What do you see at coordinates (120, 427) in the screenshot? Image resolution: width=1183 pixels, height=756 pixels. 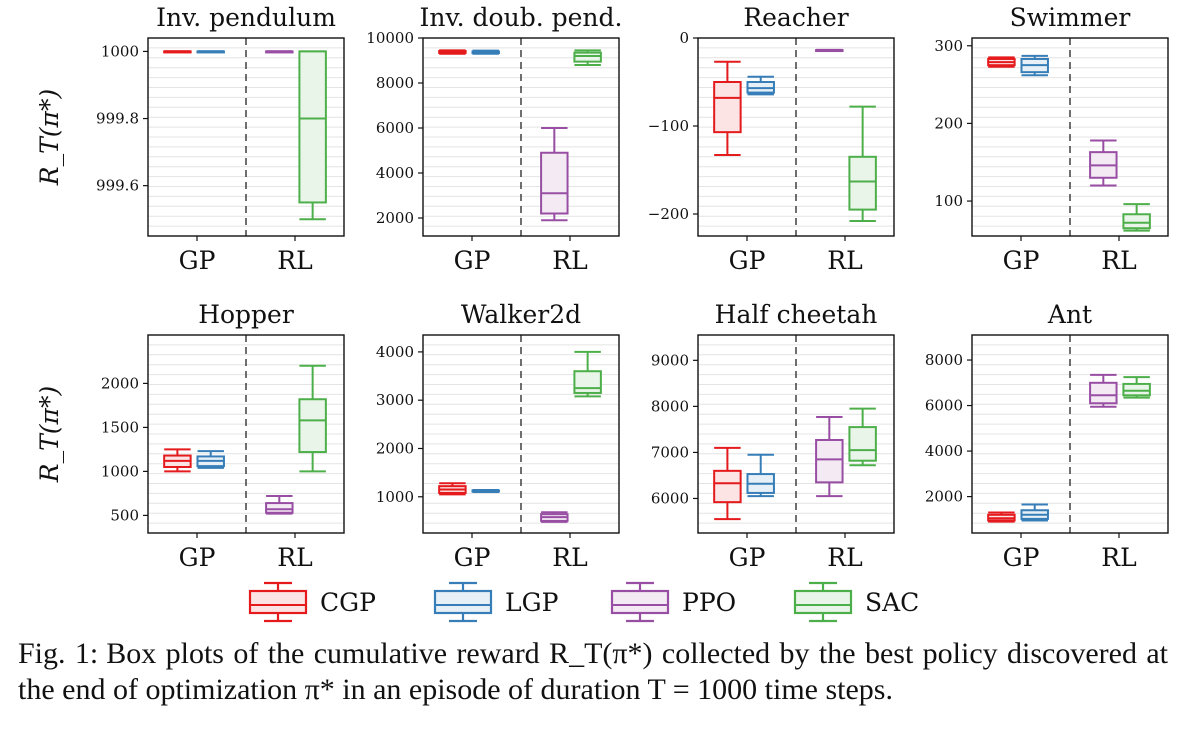 I see `y-tick-label: 1500` at bounding box center [120, 427].